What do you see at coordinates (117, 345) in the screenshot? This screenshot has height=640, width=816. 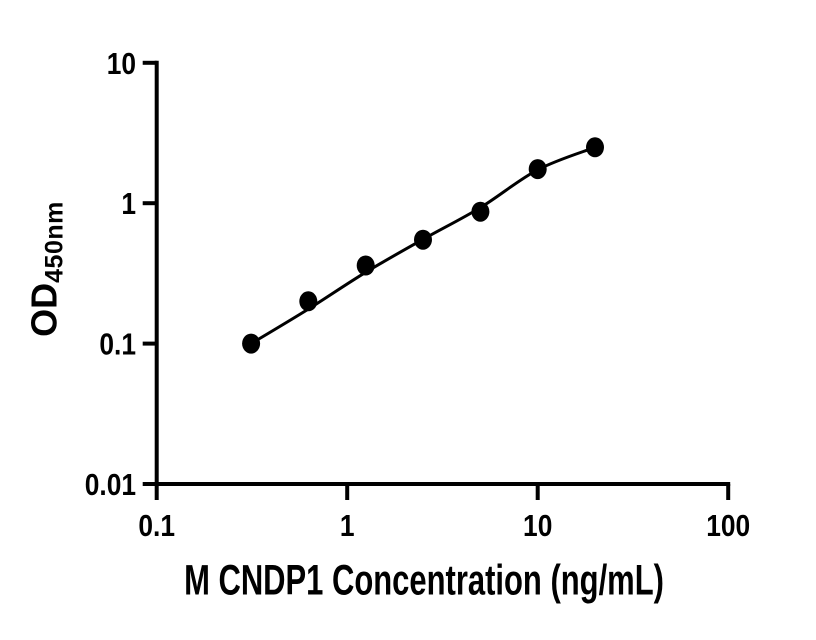 I see `y-tick-label: 0.1` at bounding box center [117, 345].